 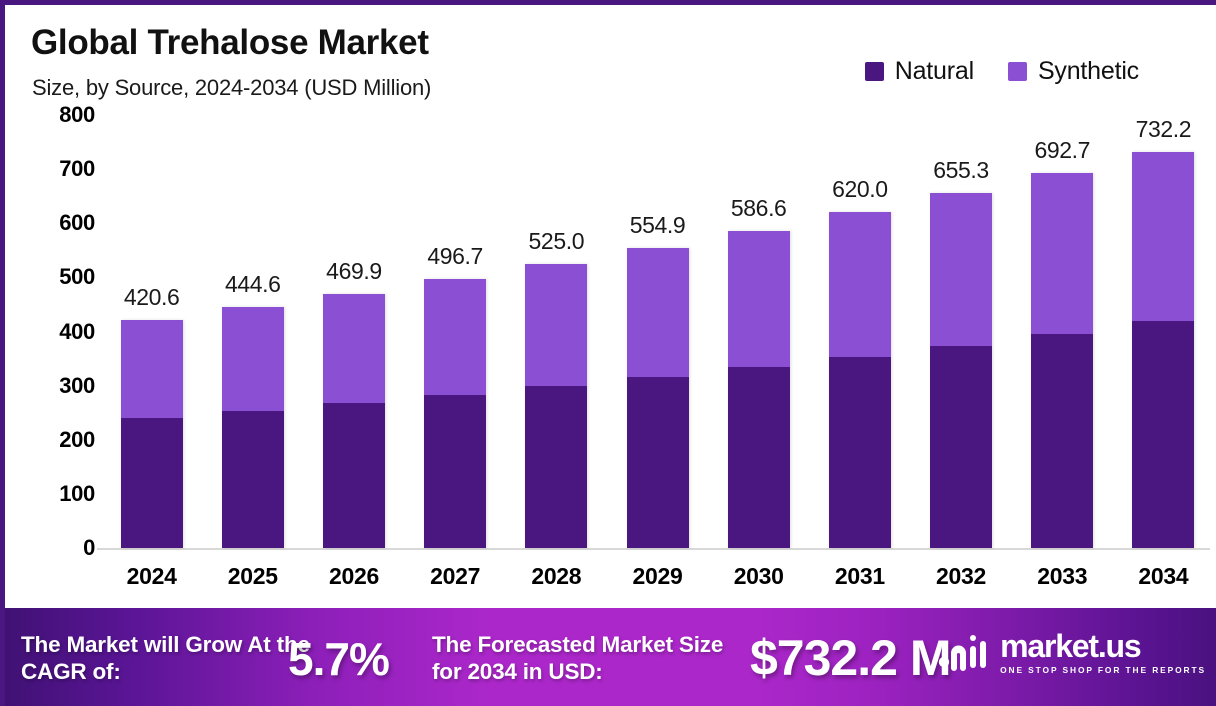 I want to click on bar-value-label: 496.7, so click(x=455, y=256).